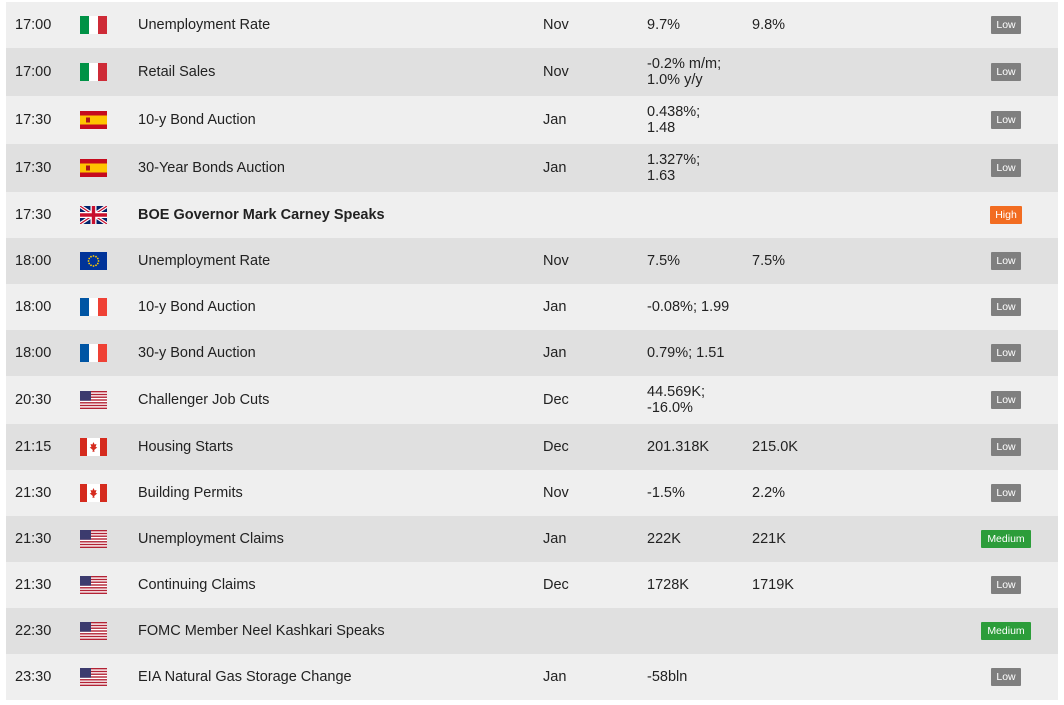  What do you see at coordinates (769, 25) in the screenshot?
I see `event-forecast: 9.8%` at bounding box center [769, 25].